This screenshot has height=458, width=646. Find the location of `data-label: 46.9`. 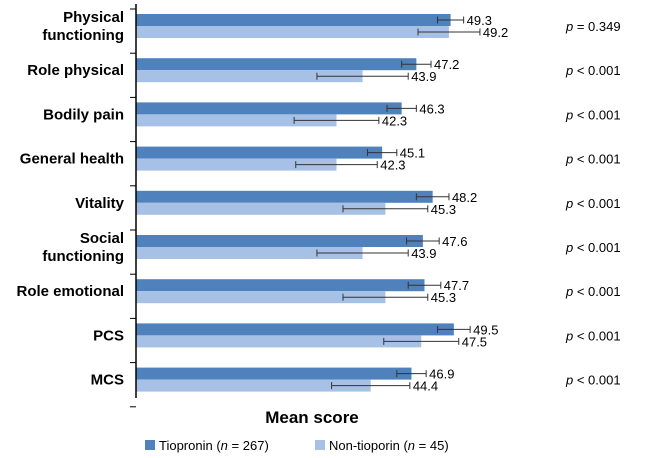

data-label: 46.9 is located at coordinates (441, 374).